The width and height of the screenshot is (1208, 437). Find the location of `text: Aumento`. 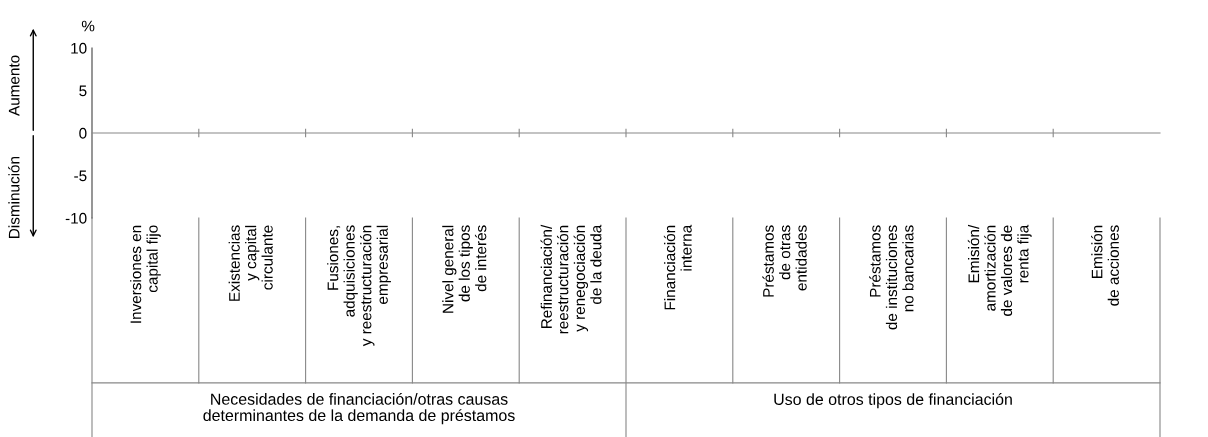

text: Aumento is located at coordinates (14, 85).